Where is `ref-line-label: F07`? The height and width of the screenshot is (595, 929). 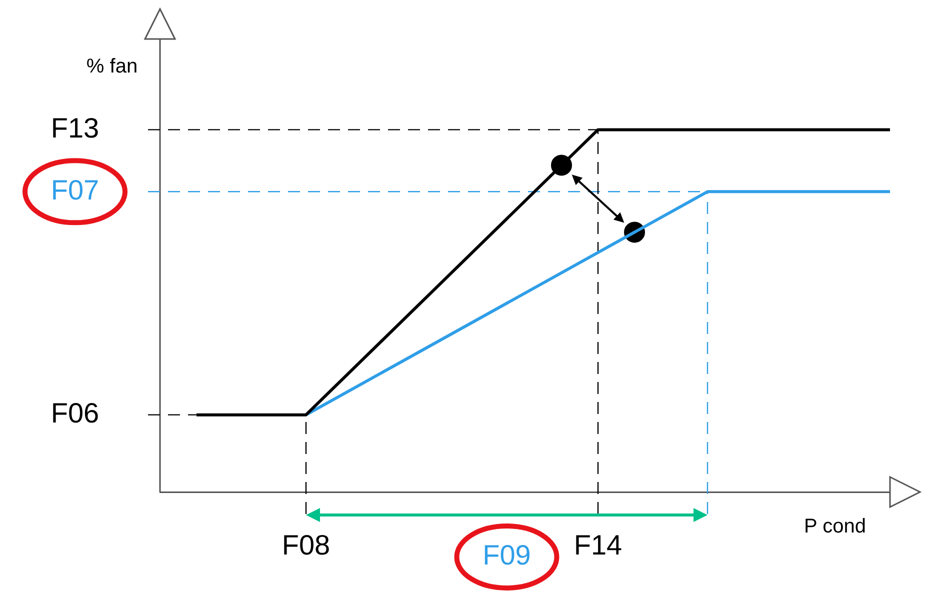
ref-line-label: F07 is located at coordinates (75, 190).